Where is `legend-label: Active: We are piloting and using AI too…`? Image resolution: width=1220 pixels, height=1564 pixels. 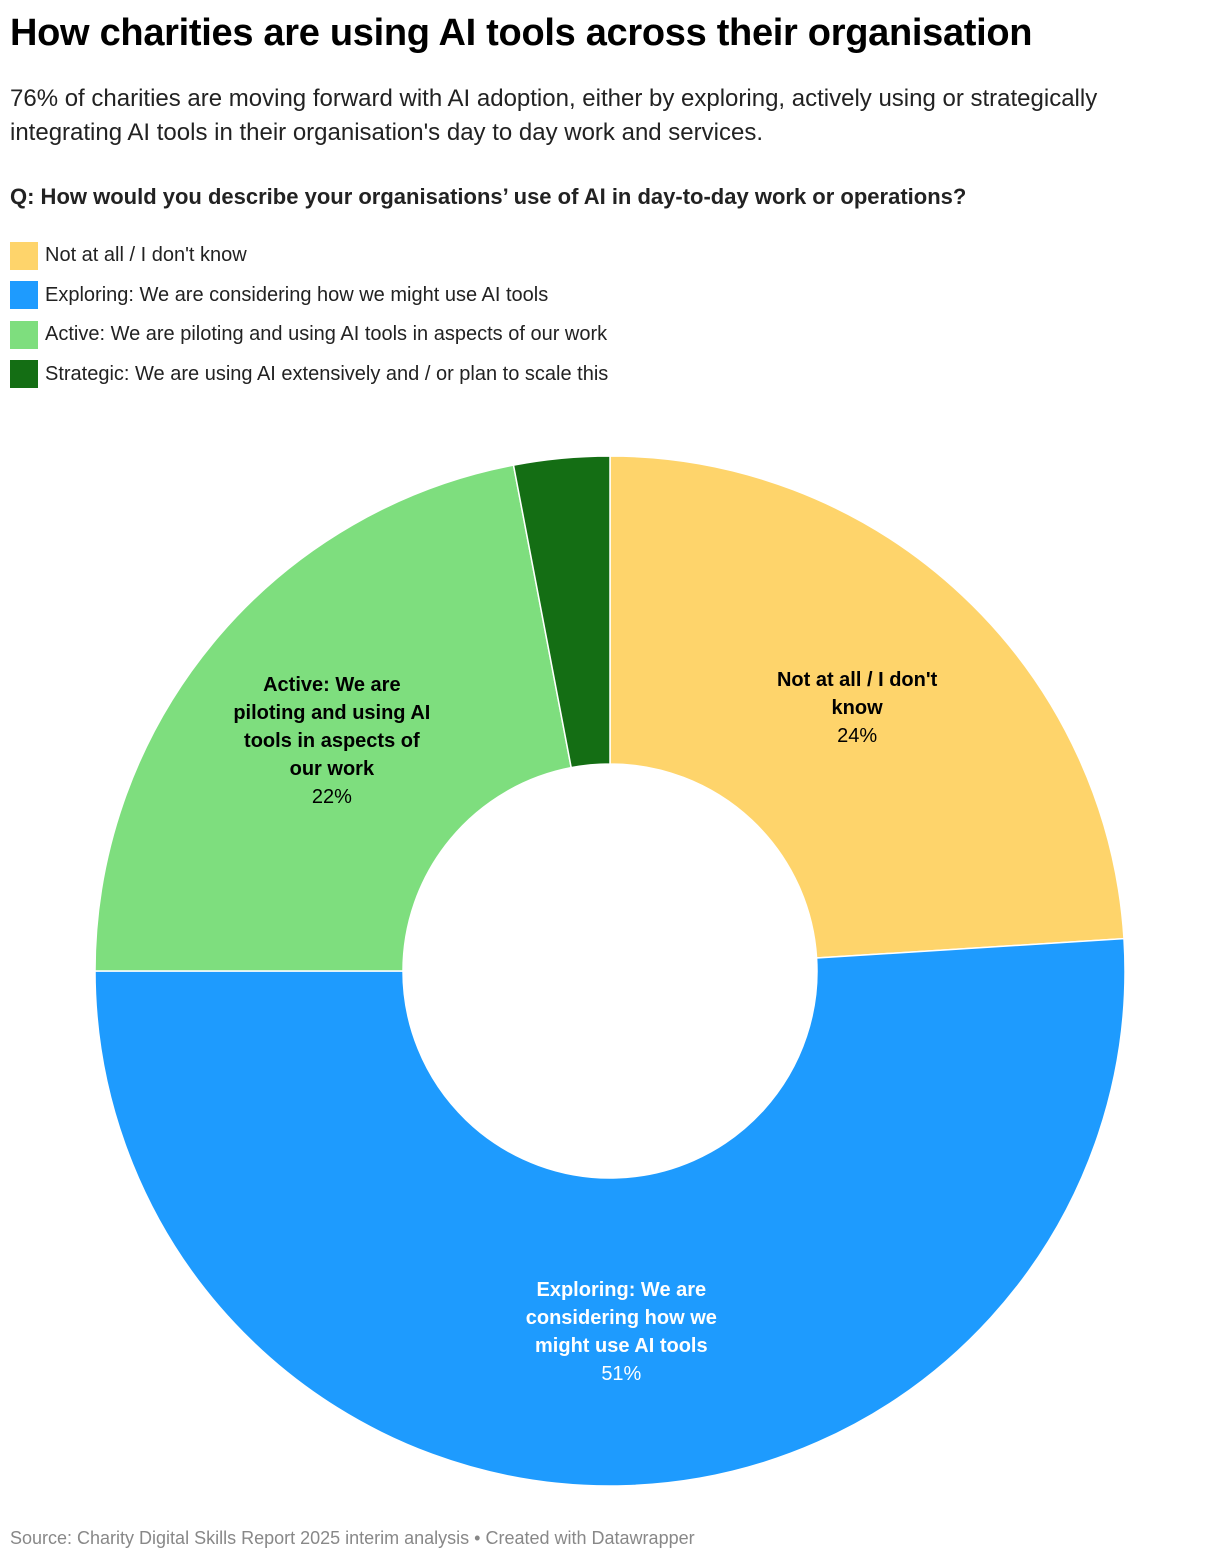
legend-label: Active: We are piloting and using AI too… is located at coordinates (326, 334).